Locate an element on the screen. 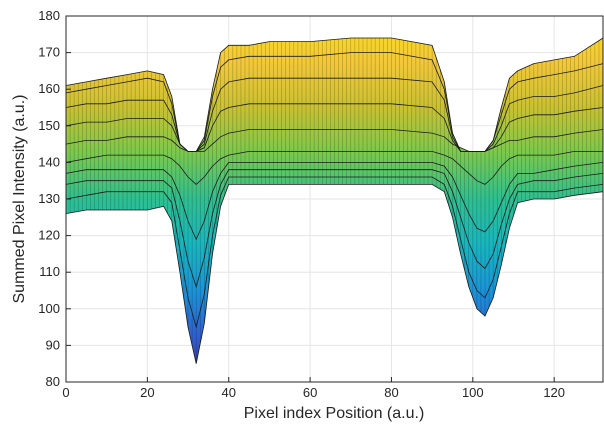  y-tick-label: 170 is located at coordinates (49, 52).